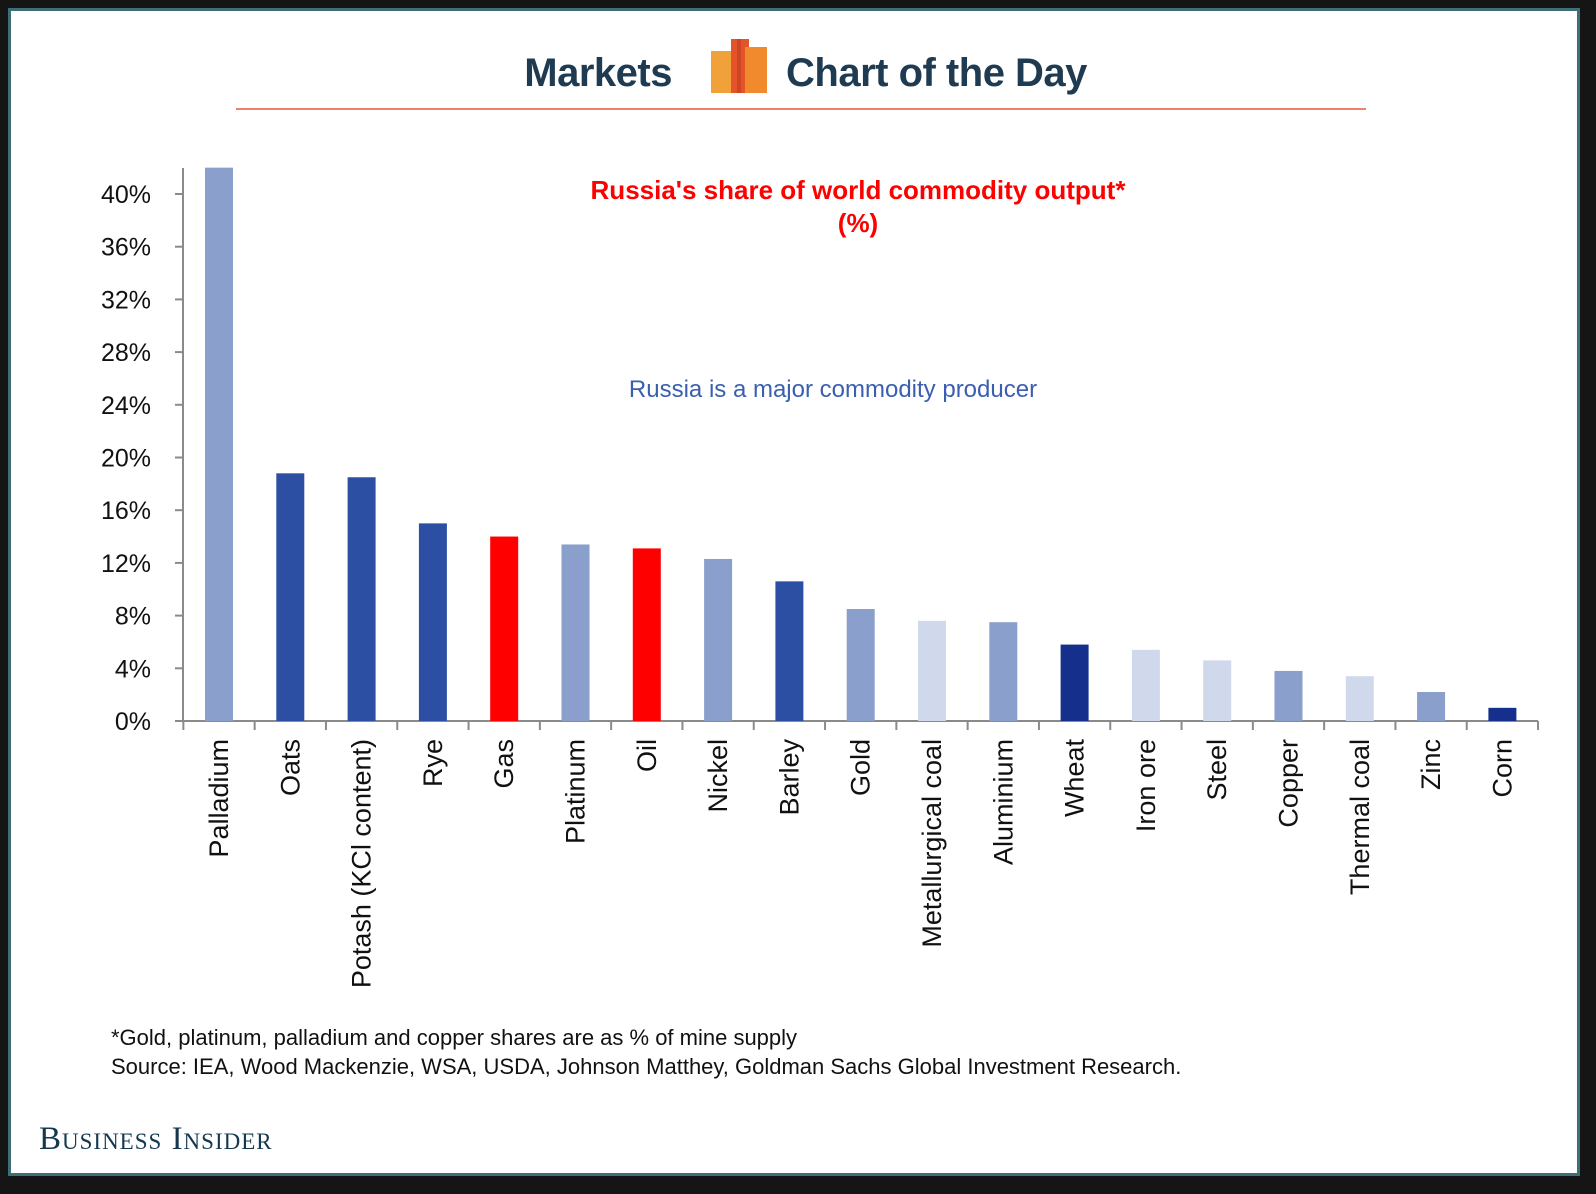  Describe the element at coordinates (932, 670) in the screenshot. I see `bar-metallurgical-coal` at that location.